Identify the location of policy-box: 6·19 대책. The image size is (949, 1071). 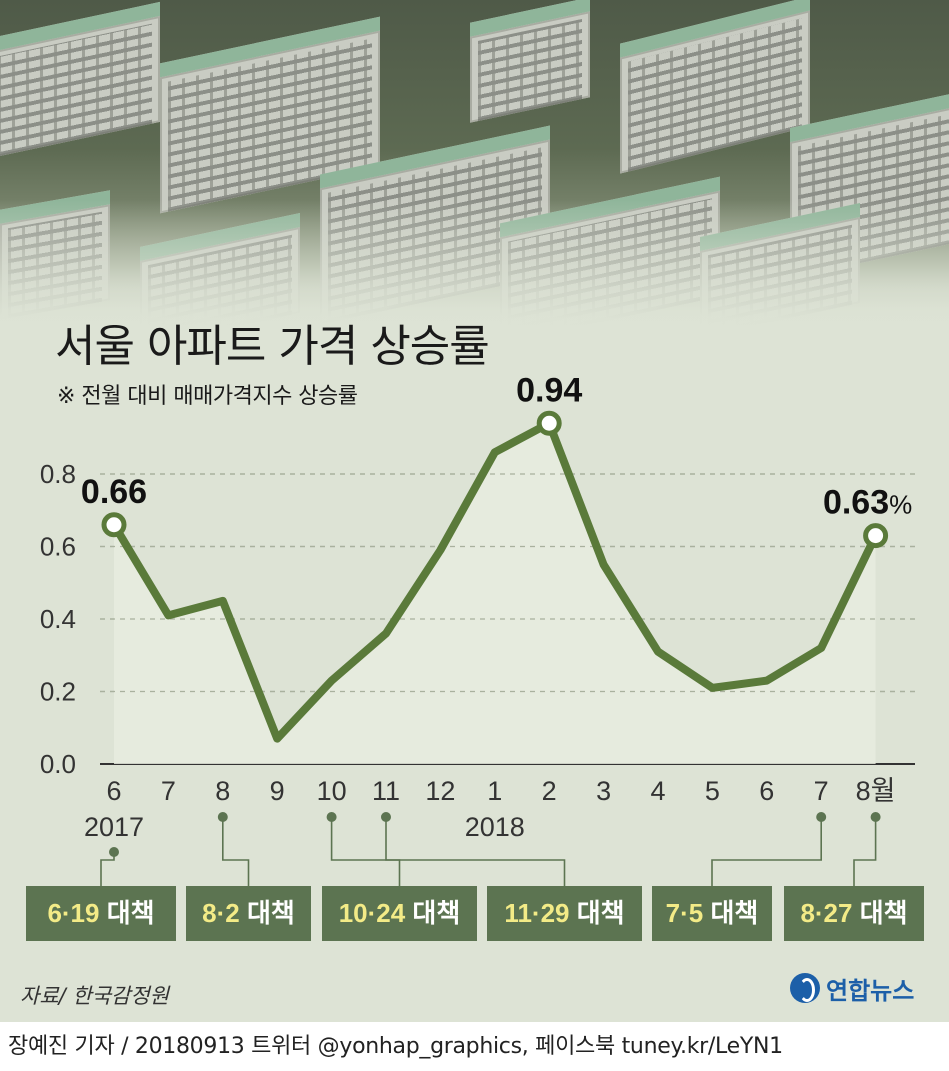
(101, 913).